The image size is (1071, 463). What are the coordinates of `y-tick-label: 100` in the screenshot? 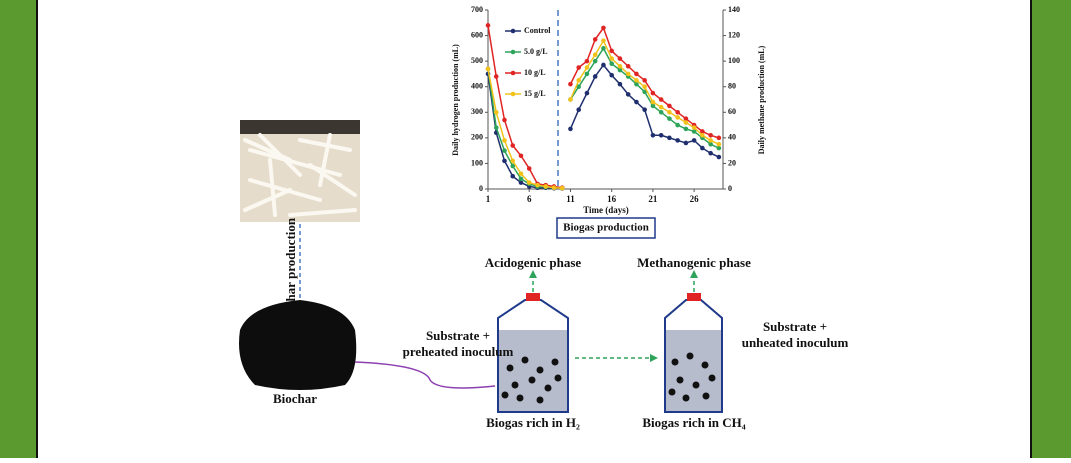 It's located at (477, 162).